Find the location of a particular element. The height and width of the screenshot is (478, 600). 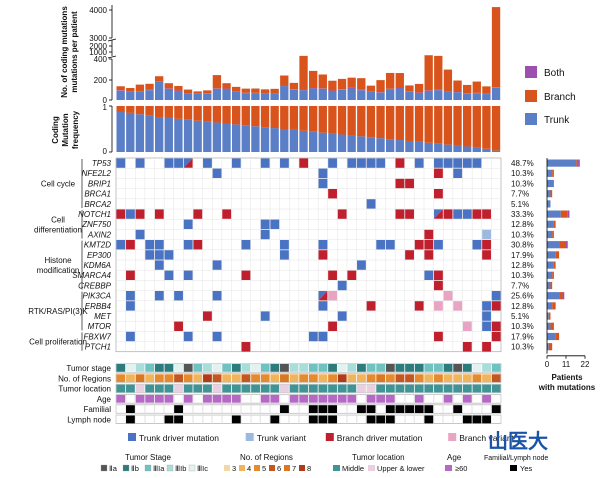

percentage-label: 10.3% is located at coordinates (522, 173).